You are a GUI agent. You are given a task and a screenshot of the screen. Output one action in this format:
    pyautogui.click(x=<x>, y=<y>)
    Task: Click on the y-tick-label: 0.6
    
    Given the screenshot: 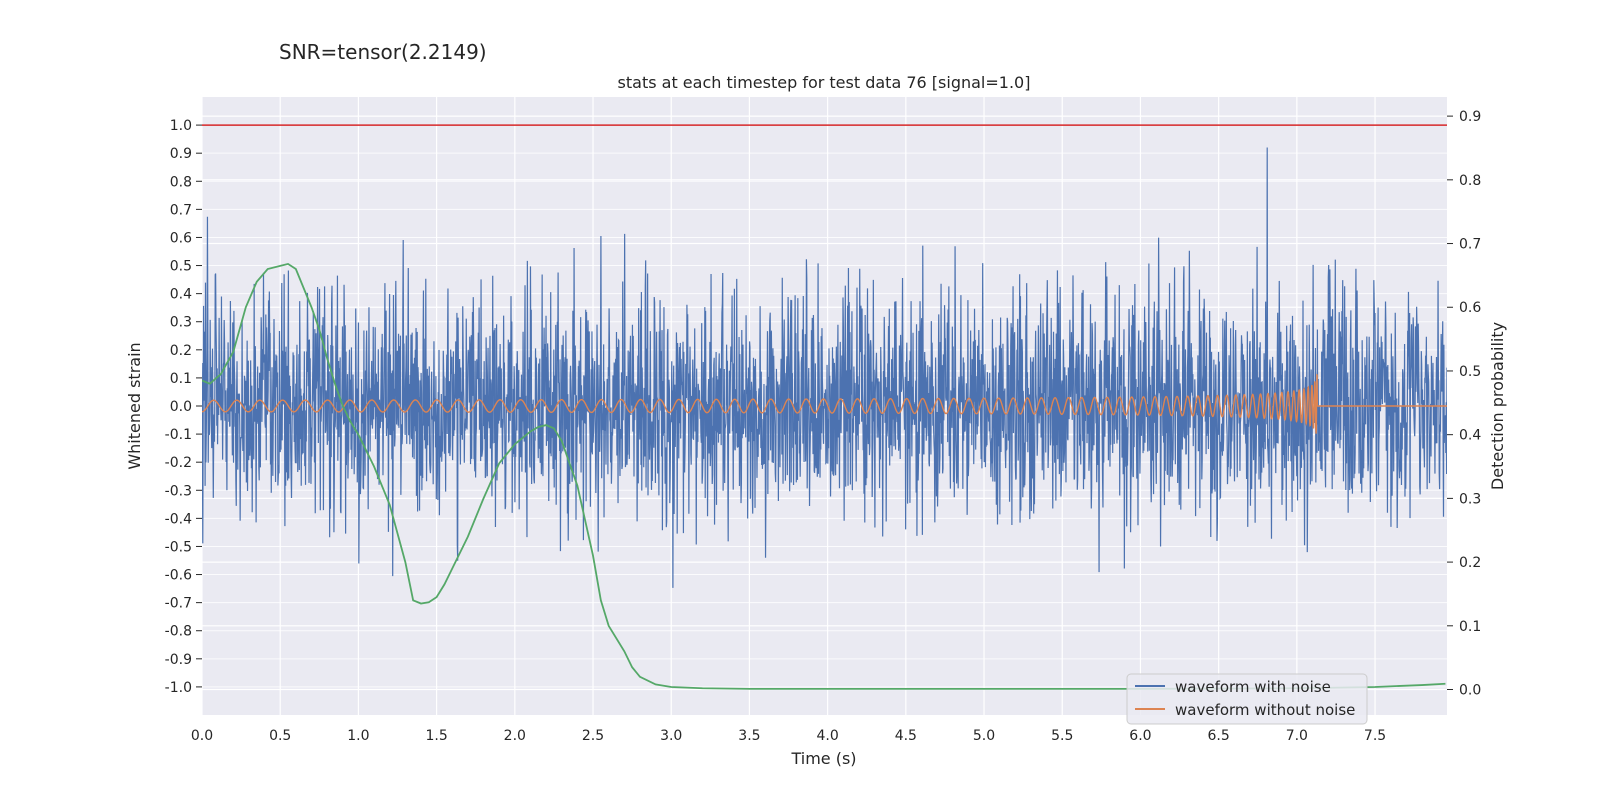 What is the action you would take?
    pyautogui.click(x=181, y=238)
    